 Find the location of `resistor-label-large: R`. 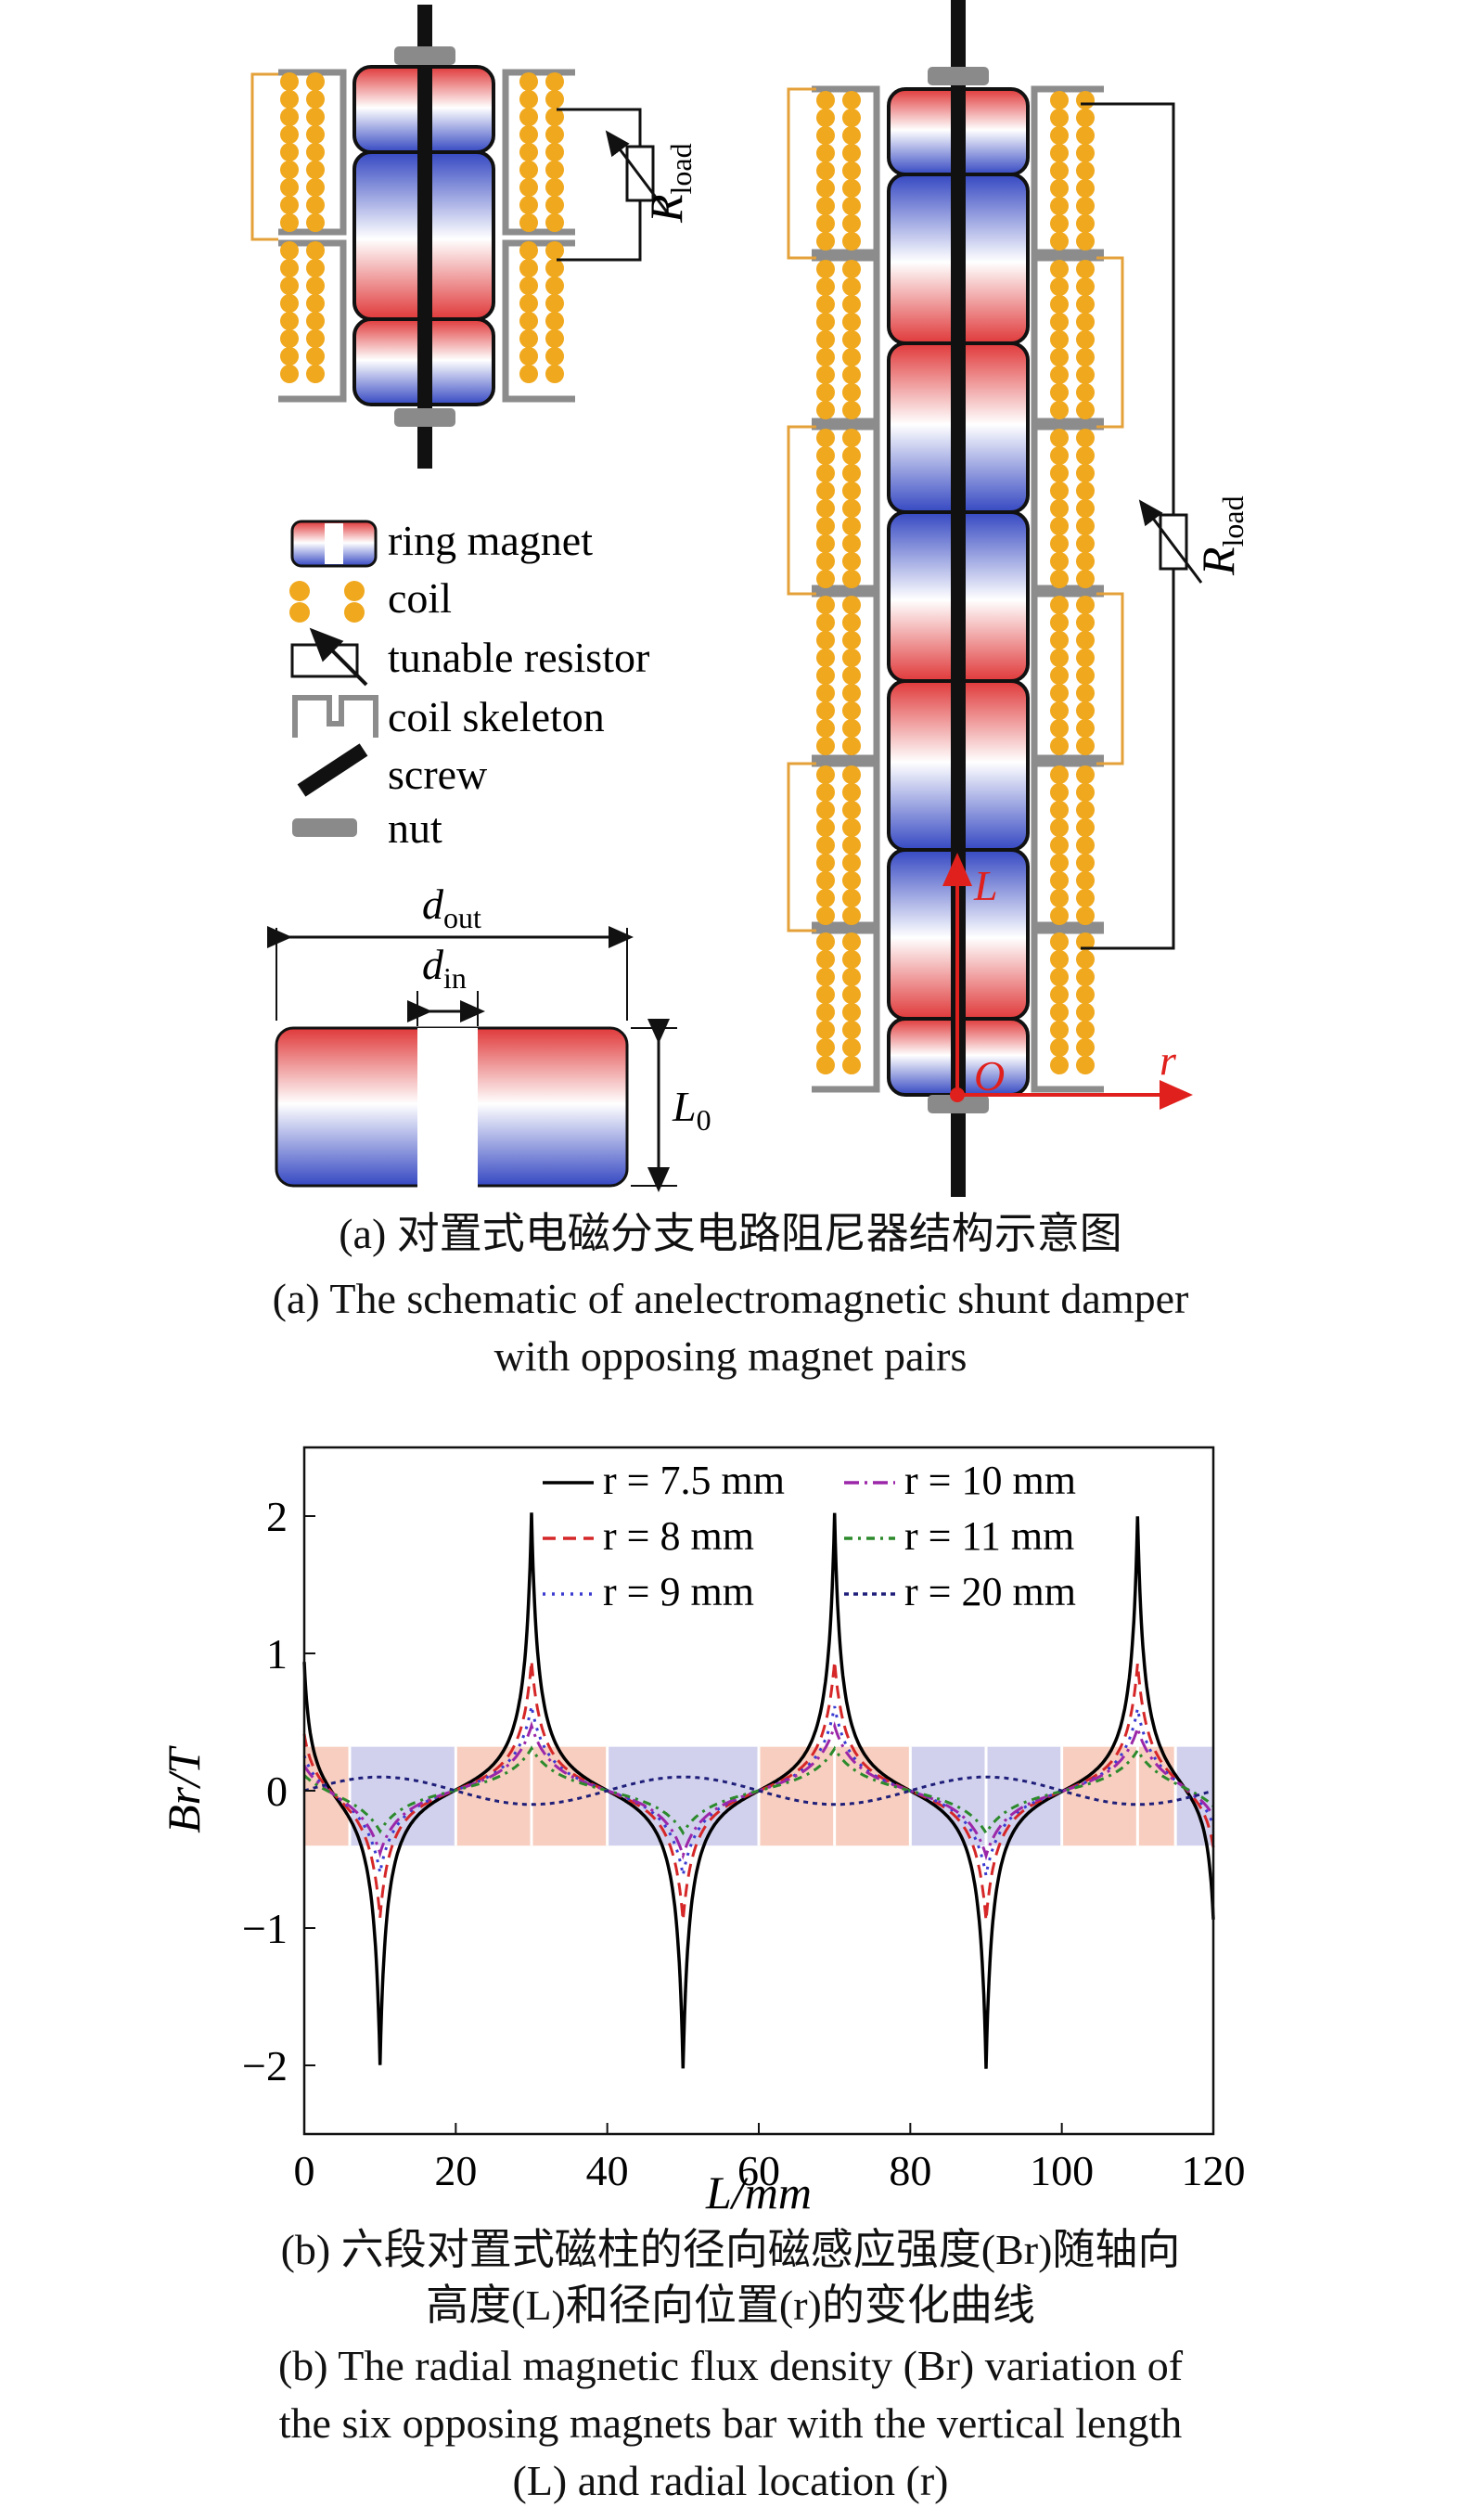

resistor-label-large: R is located at coordinates (1218, 561).